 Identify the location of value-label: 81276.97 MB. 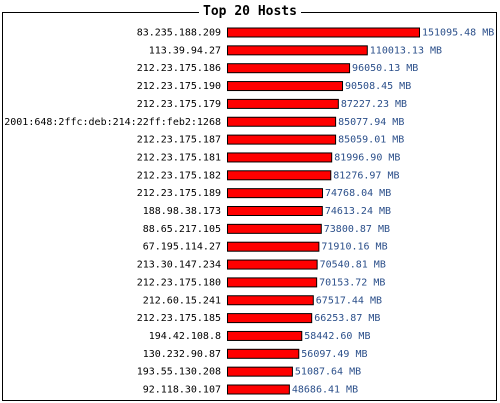
(366, 175).